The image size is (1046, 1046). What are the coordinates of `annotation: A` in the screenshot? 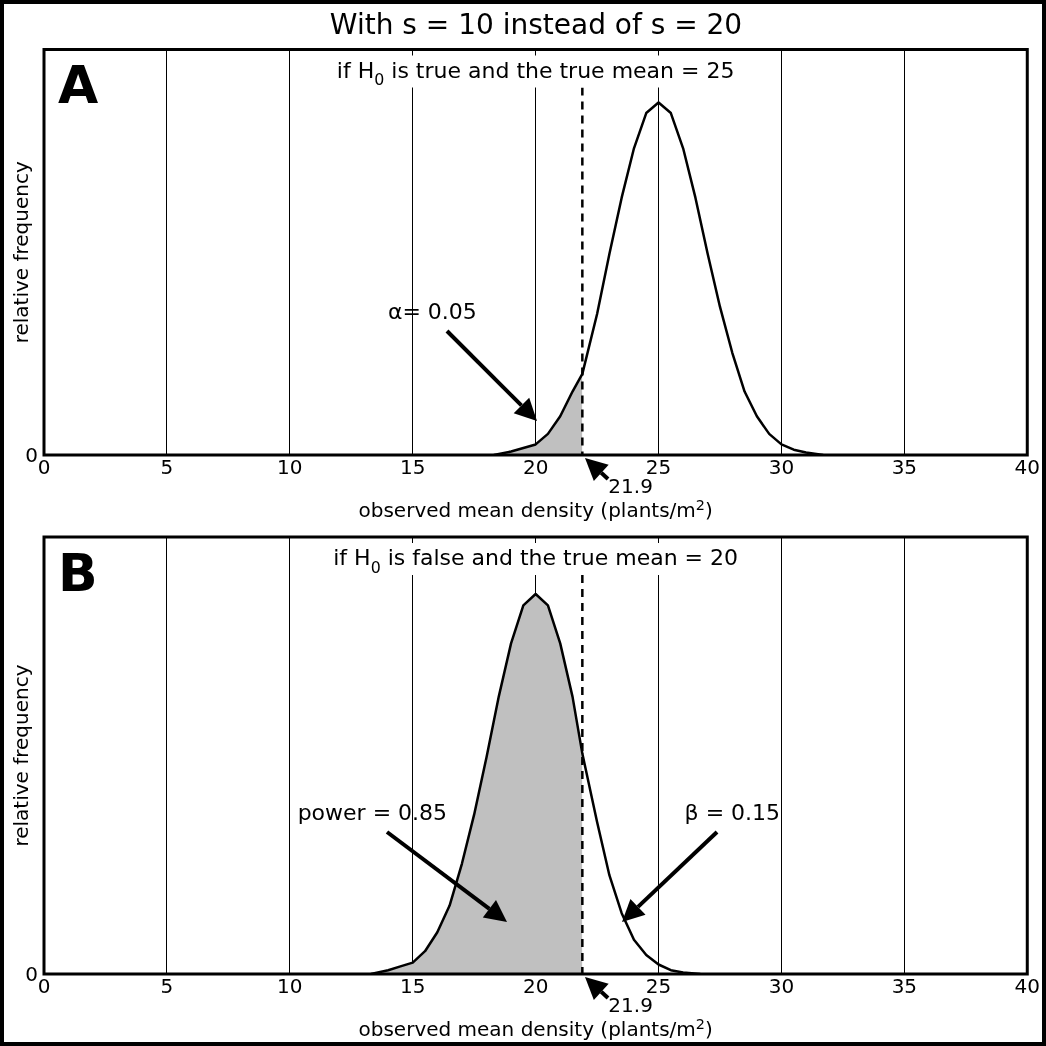 It's located at (78, 85).